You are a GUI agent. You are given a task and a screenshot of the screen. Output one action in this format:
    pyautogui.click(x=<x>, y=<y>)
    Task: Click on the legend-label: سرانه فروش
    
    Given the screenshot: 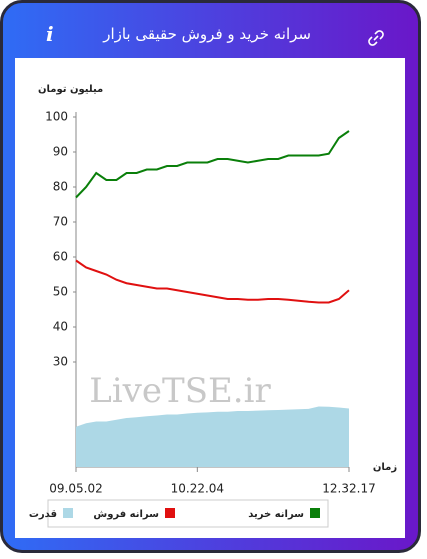 What is the action you would take?
    pyautogui.click(x=126, y=514)
    